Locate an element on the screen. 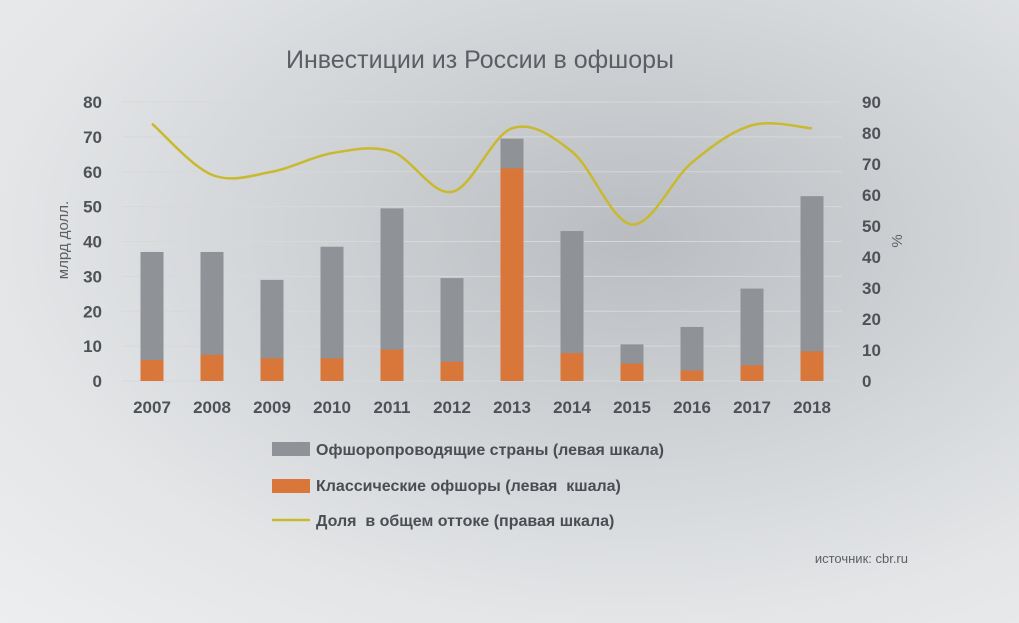 The height and width of the screenshot is (623, 1019). x-tick-label: 2010 is located at coordinates (332, 407).